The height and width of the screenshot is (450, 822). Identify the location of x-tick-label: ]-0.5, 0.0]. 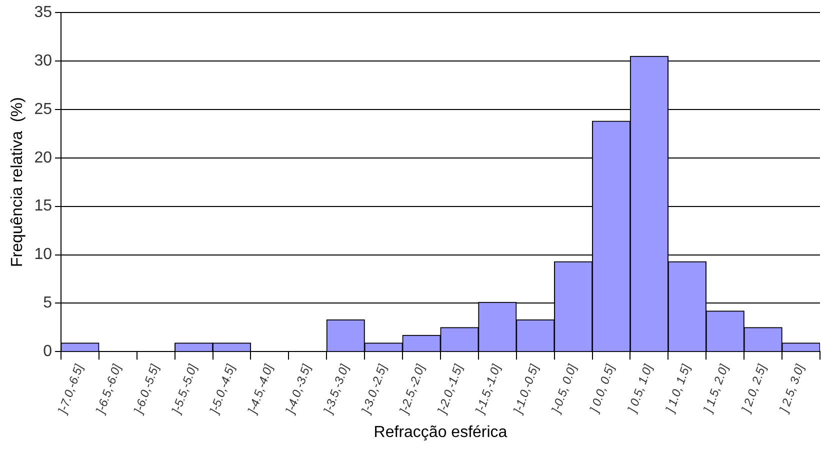
(564, 389).